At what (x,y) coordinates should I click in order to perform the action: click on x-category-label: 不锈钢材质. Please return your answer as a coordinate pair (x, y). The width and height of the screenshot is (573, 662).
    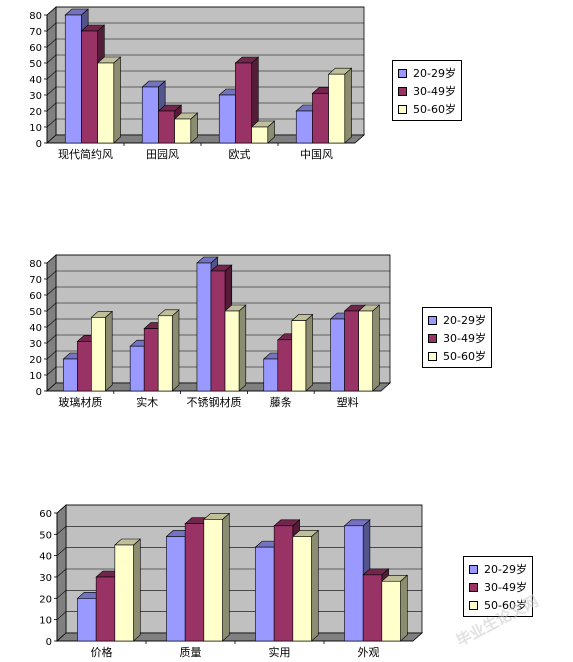
    Looking at the image, I should click on (214, 402).